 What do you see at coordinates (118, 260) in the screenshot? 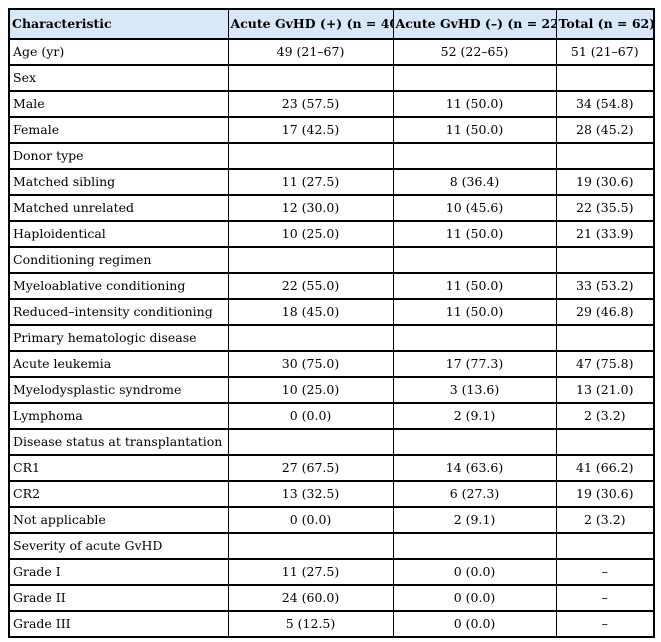
I see `row-label: Conditioning regimen` at bounding box center [118, 260].